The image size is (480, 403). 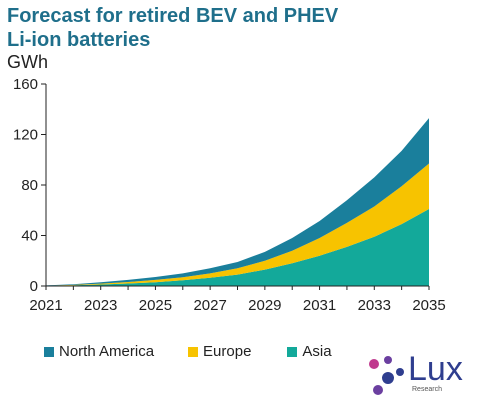 I want to click on legend-swatch-europe, so click(x=193, y=351).